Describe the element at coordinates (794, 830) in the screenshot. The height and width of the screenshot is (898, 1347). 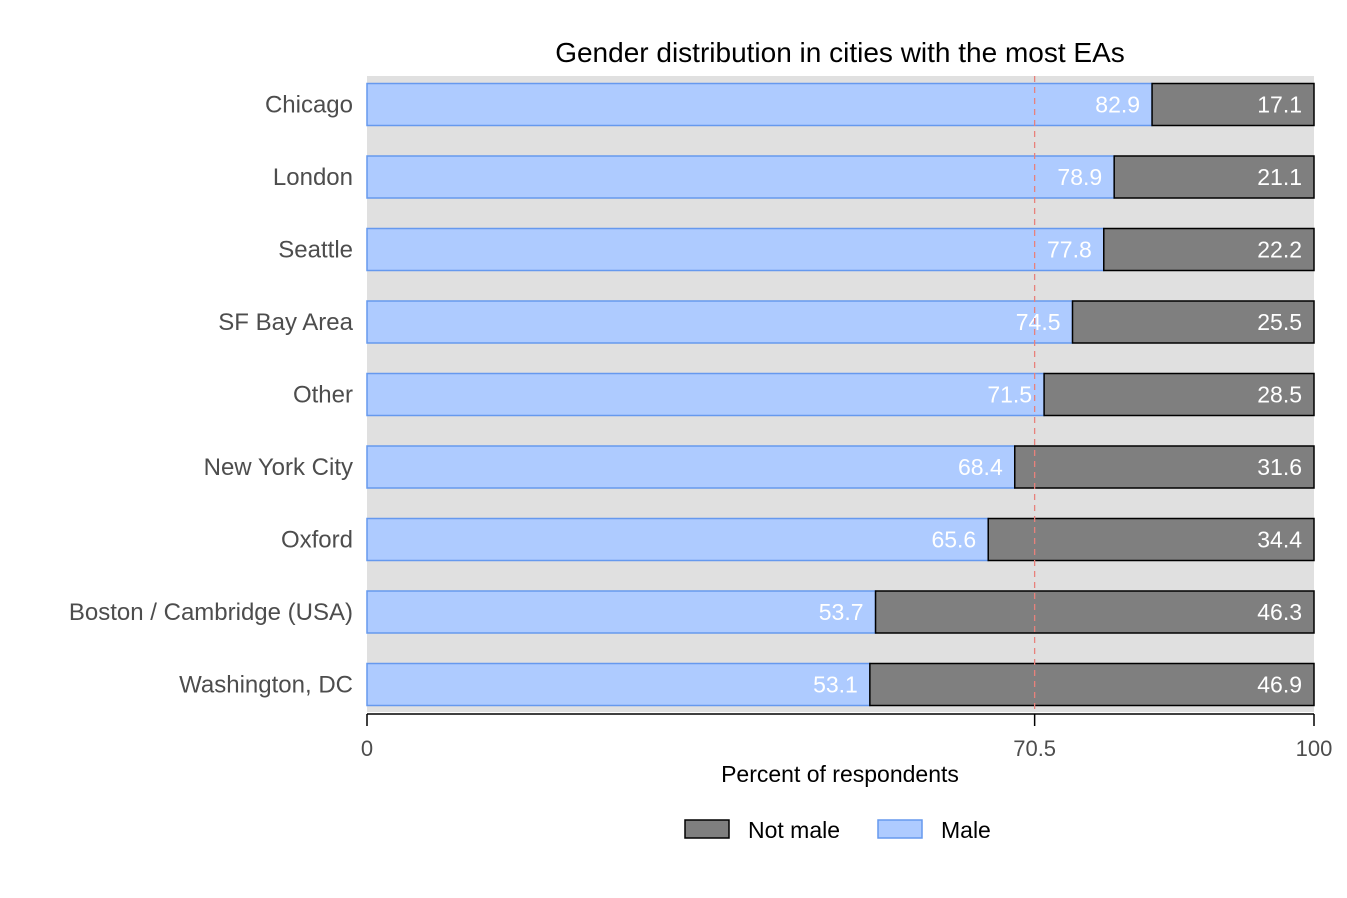
I see `legend-label: Not male` at that location.